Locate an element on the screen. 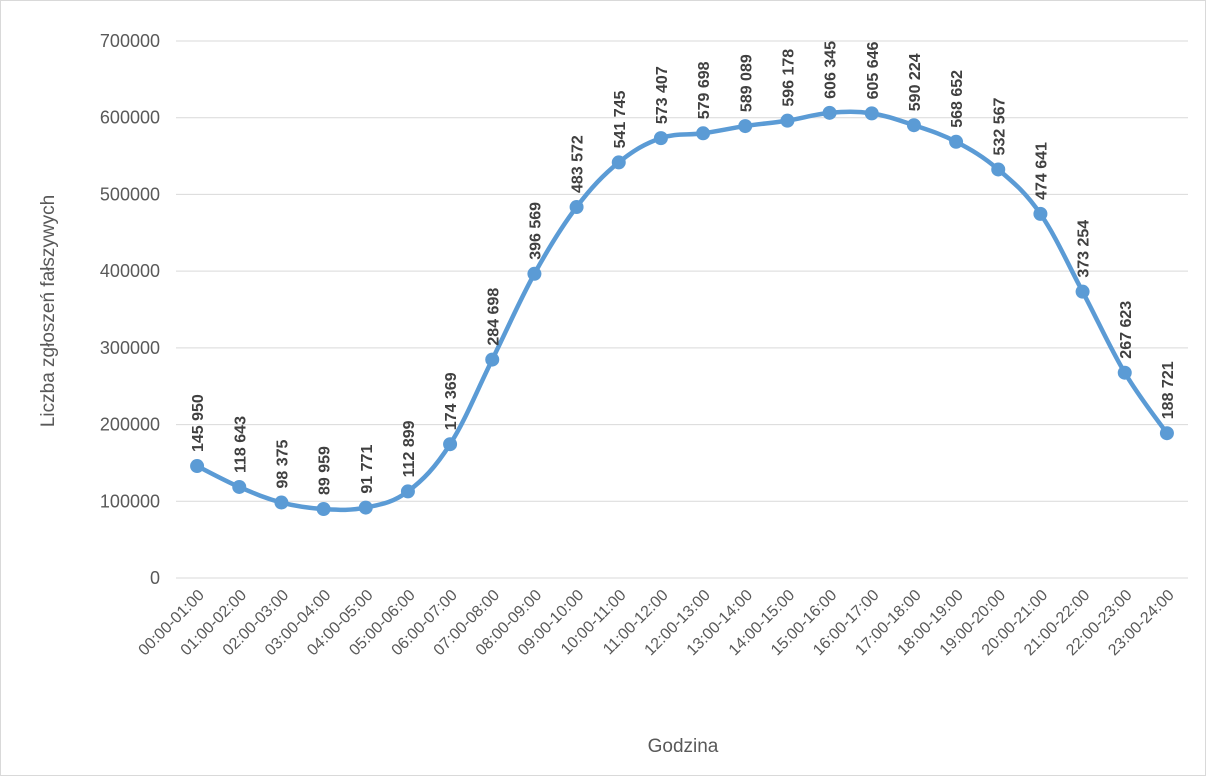  data-label: 267 623 is located at coordinates (1126, 330).